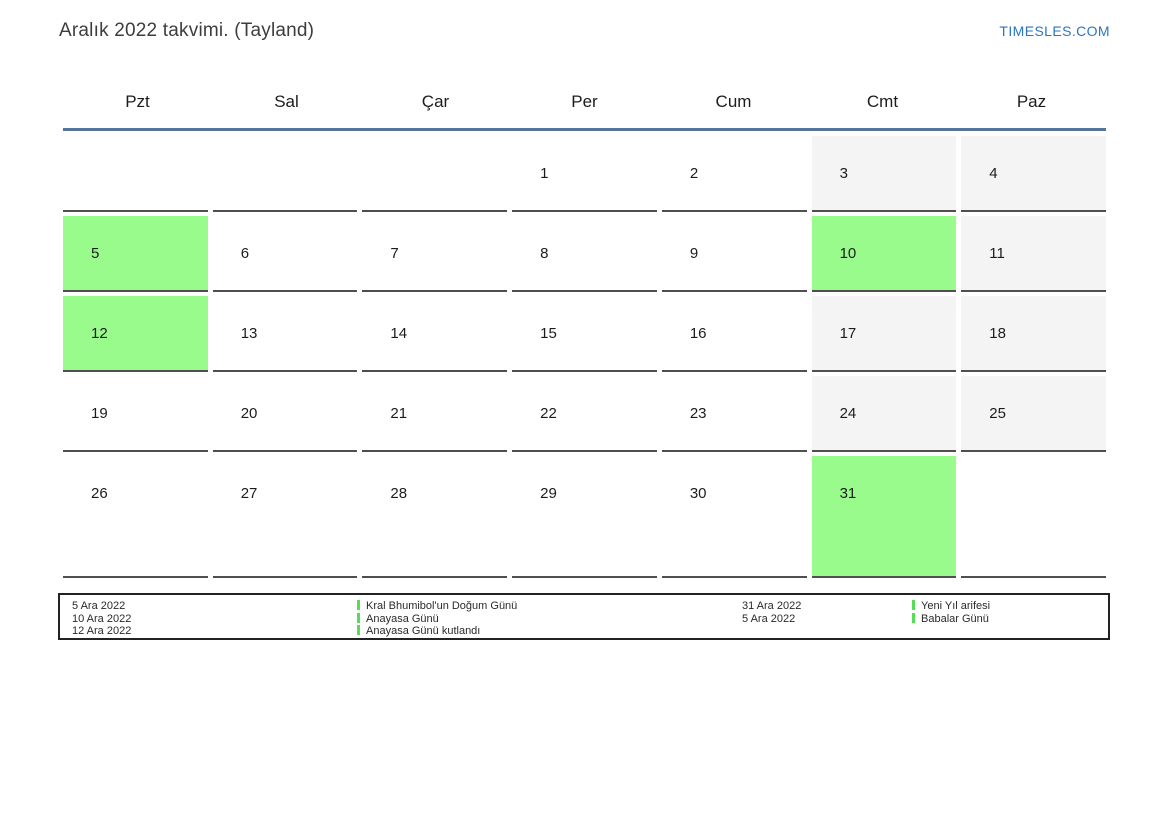 The height and width of the screenshot is (827, 1169). What do you see at coordinates (734, 334) in the screenshot?
I see `day-cell-16: 16` at bounding box center [734, 334].